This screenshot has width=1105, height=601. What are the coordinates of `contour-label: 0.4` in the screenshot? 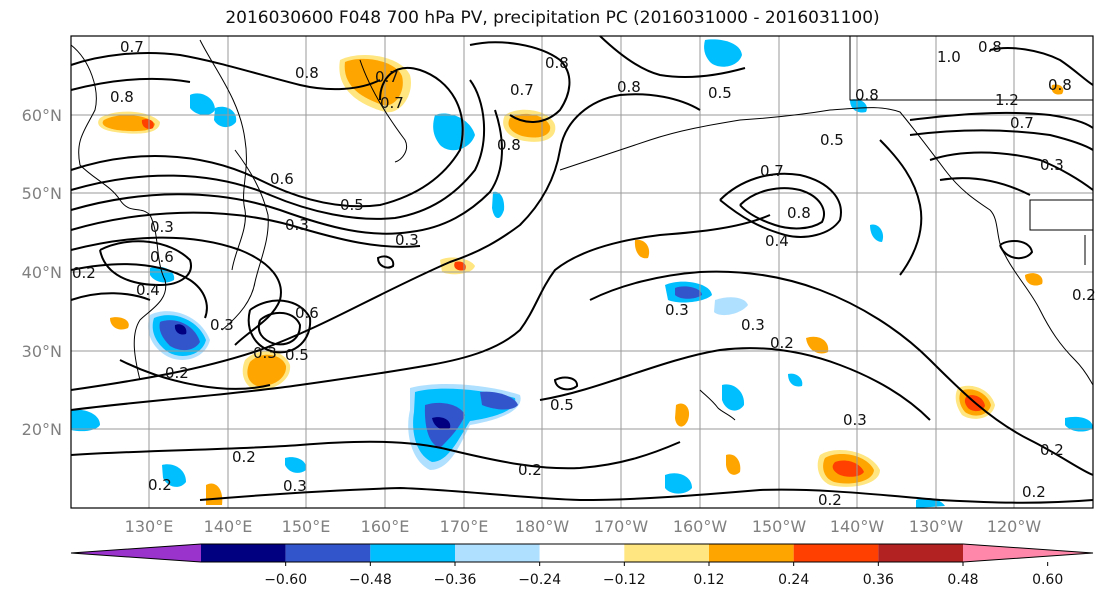 It's located at (148, 290).